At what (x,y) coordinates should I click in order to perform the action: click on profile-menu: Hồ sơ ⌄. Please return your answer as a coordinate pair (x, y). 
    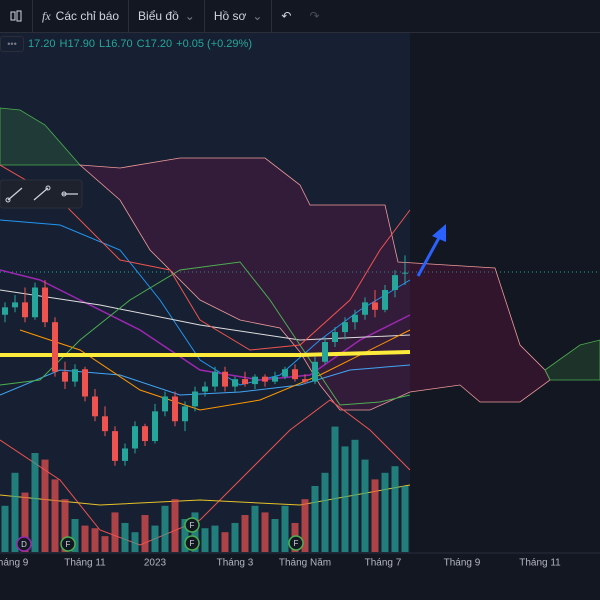
    Looking at the image, I should click on (239, 16).